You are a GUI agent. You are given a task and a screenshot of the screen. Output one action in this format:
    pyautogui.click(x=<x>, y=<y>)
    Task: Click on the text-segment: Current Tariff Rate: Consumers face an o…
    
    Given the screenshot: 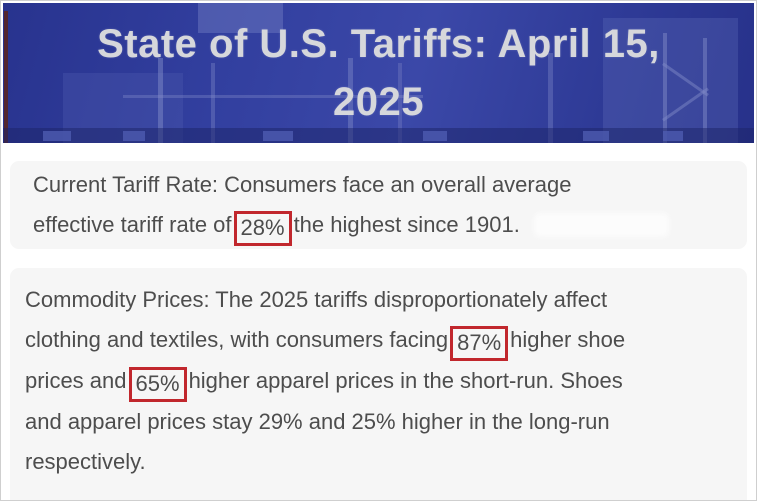 What is the action you would take?
    pyautogui.click(x=302, y=184)
    